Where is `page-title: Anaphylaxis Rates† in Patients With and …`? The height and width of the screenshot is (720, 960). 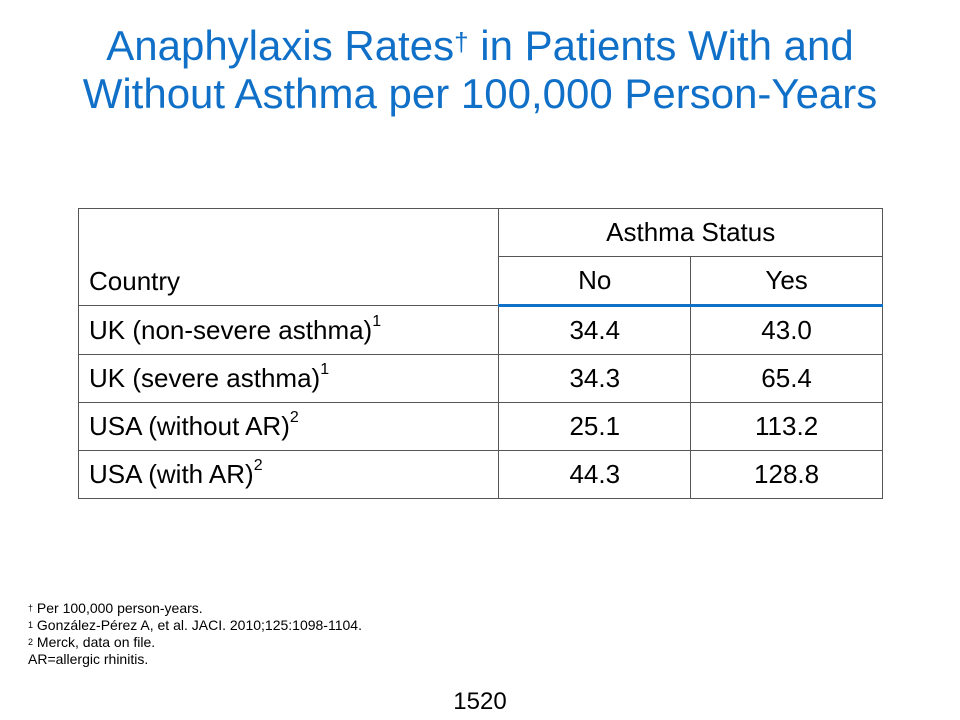 page-title: Anaphylaxis Rates† in Patients With and … is located at coordinates (480, 70).